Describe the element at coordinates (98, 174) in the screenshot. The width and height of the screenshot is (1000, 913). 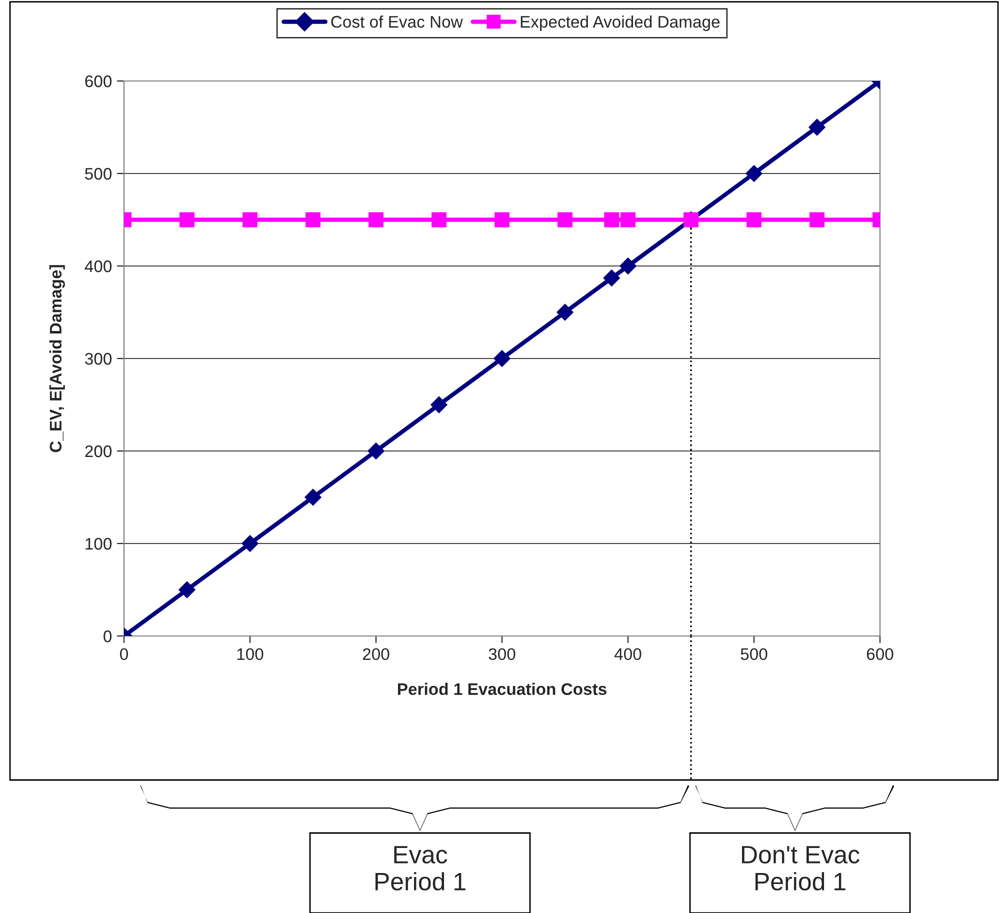
I see `y-tick-label: 500` at that location.